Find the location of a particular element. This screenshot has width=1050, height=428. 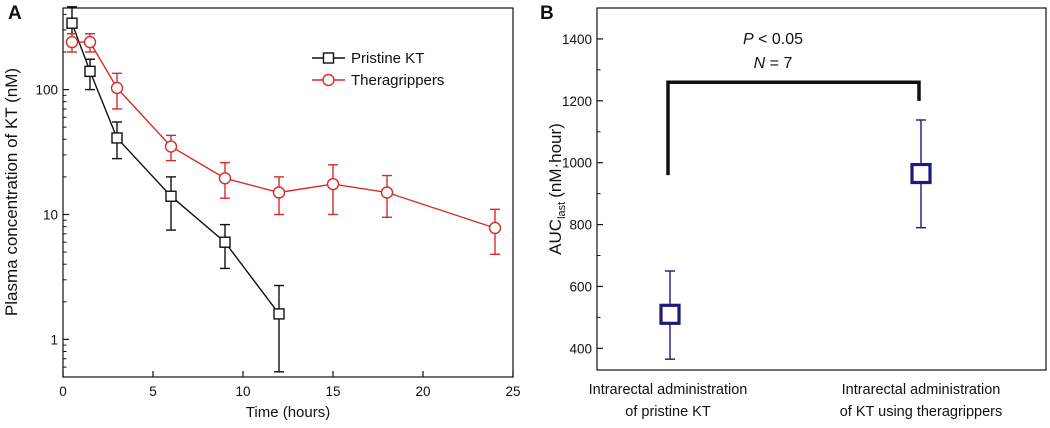

panel-a-legend: Pristine KT Theragrippers is located at coordinates (378, 69).